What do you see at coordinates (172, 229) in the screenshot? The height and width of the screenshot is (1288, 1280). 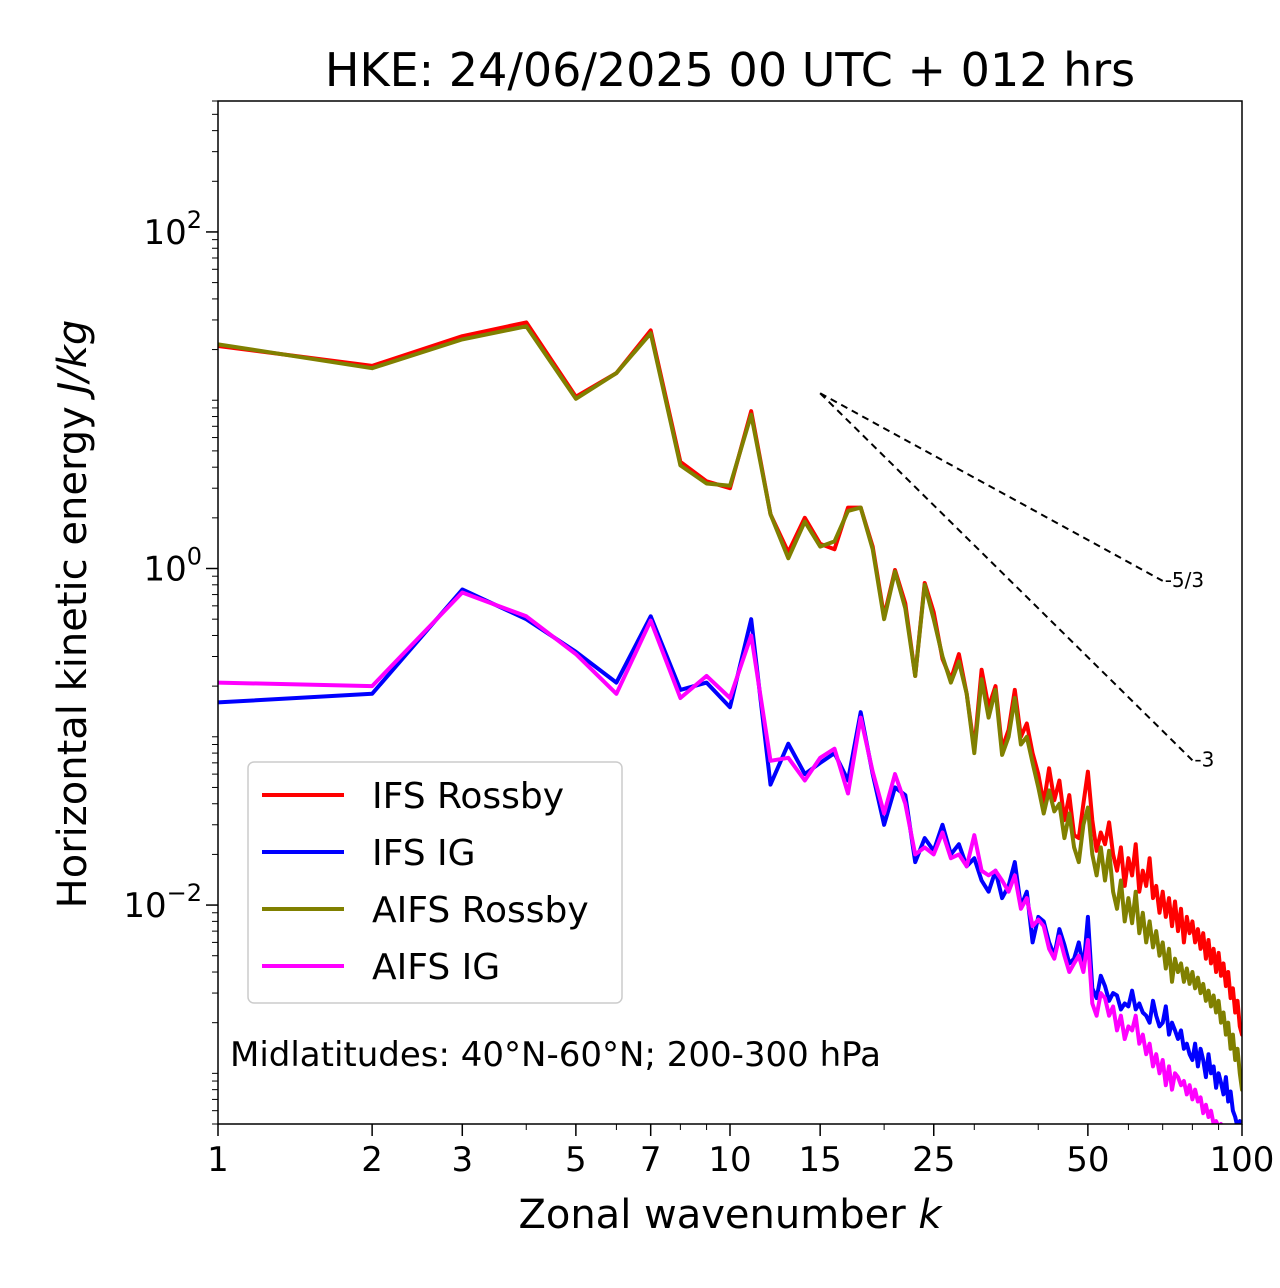 I see `y-tick-label: 10²` at bounding box center [172, 229].